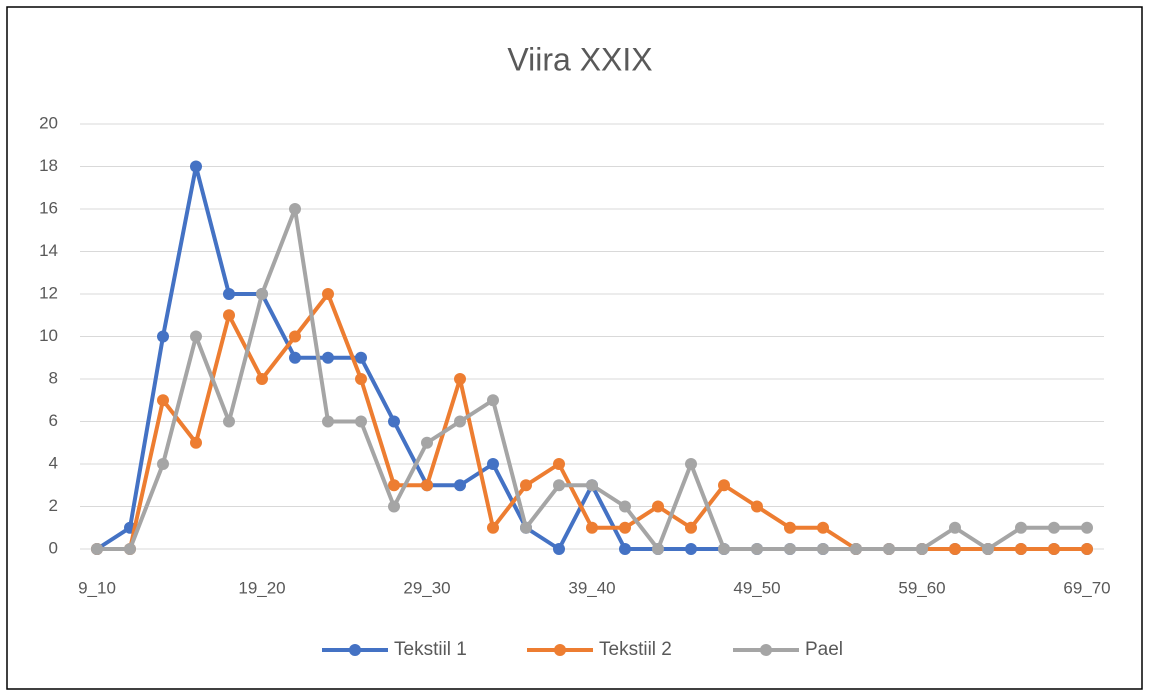 The width and height of the screenshot is (1149, 691). Describe the element at coordinates (48, 335) in the screenshot. I see `y-tick-label: 10` at that location.